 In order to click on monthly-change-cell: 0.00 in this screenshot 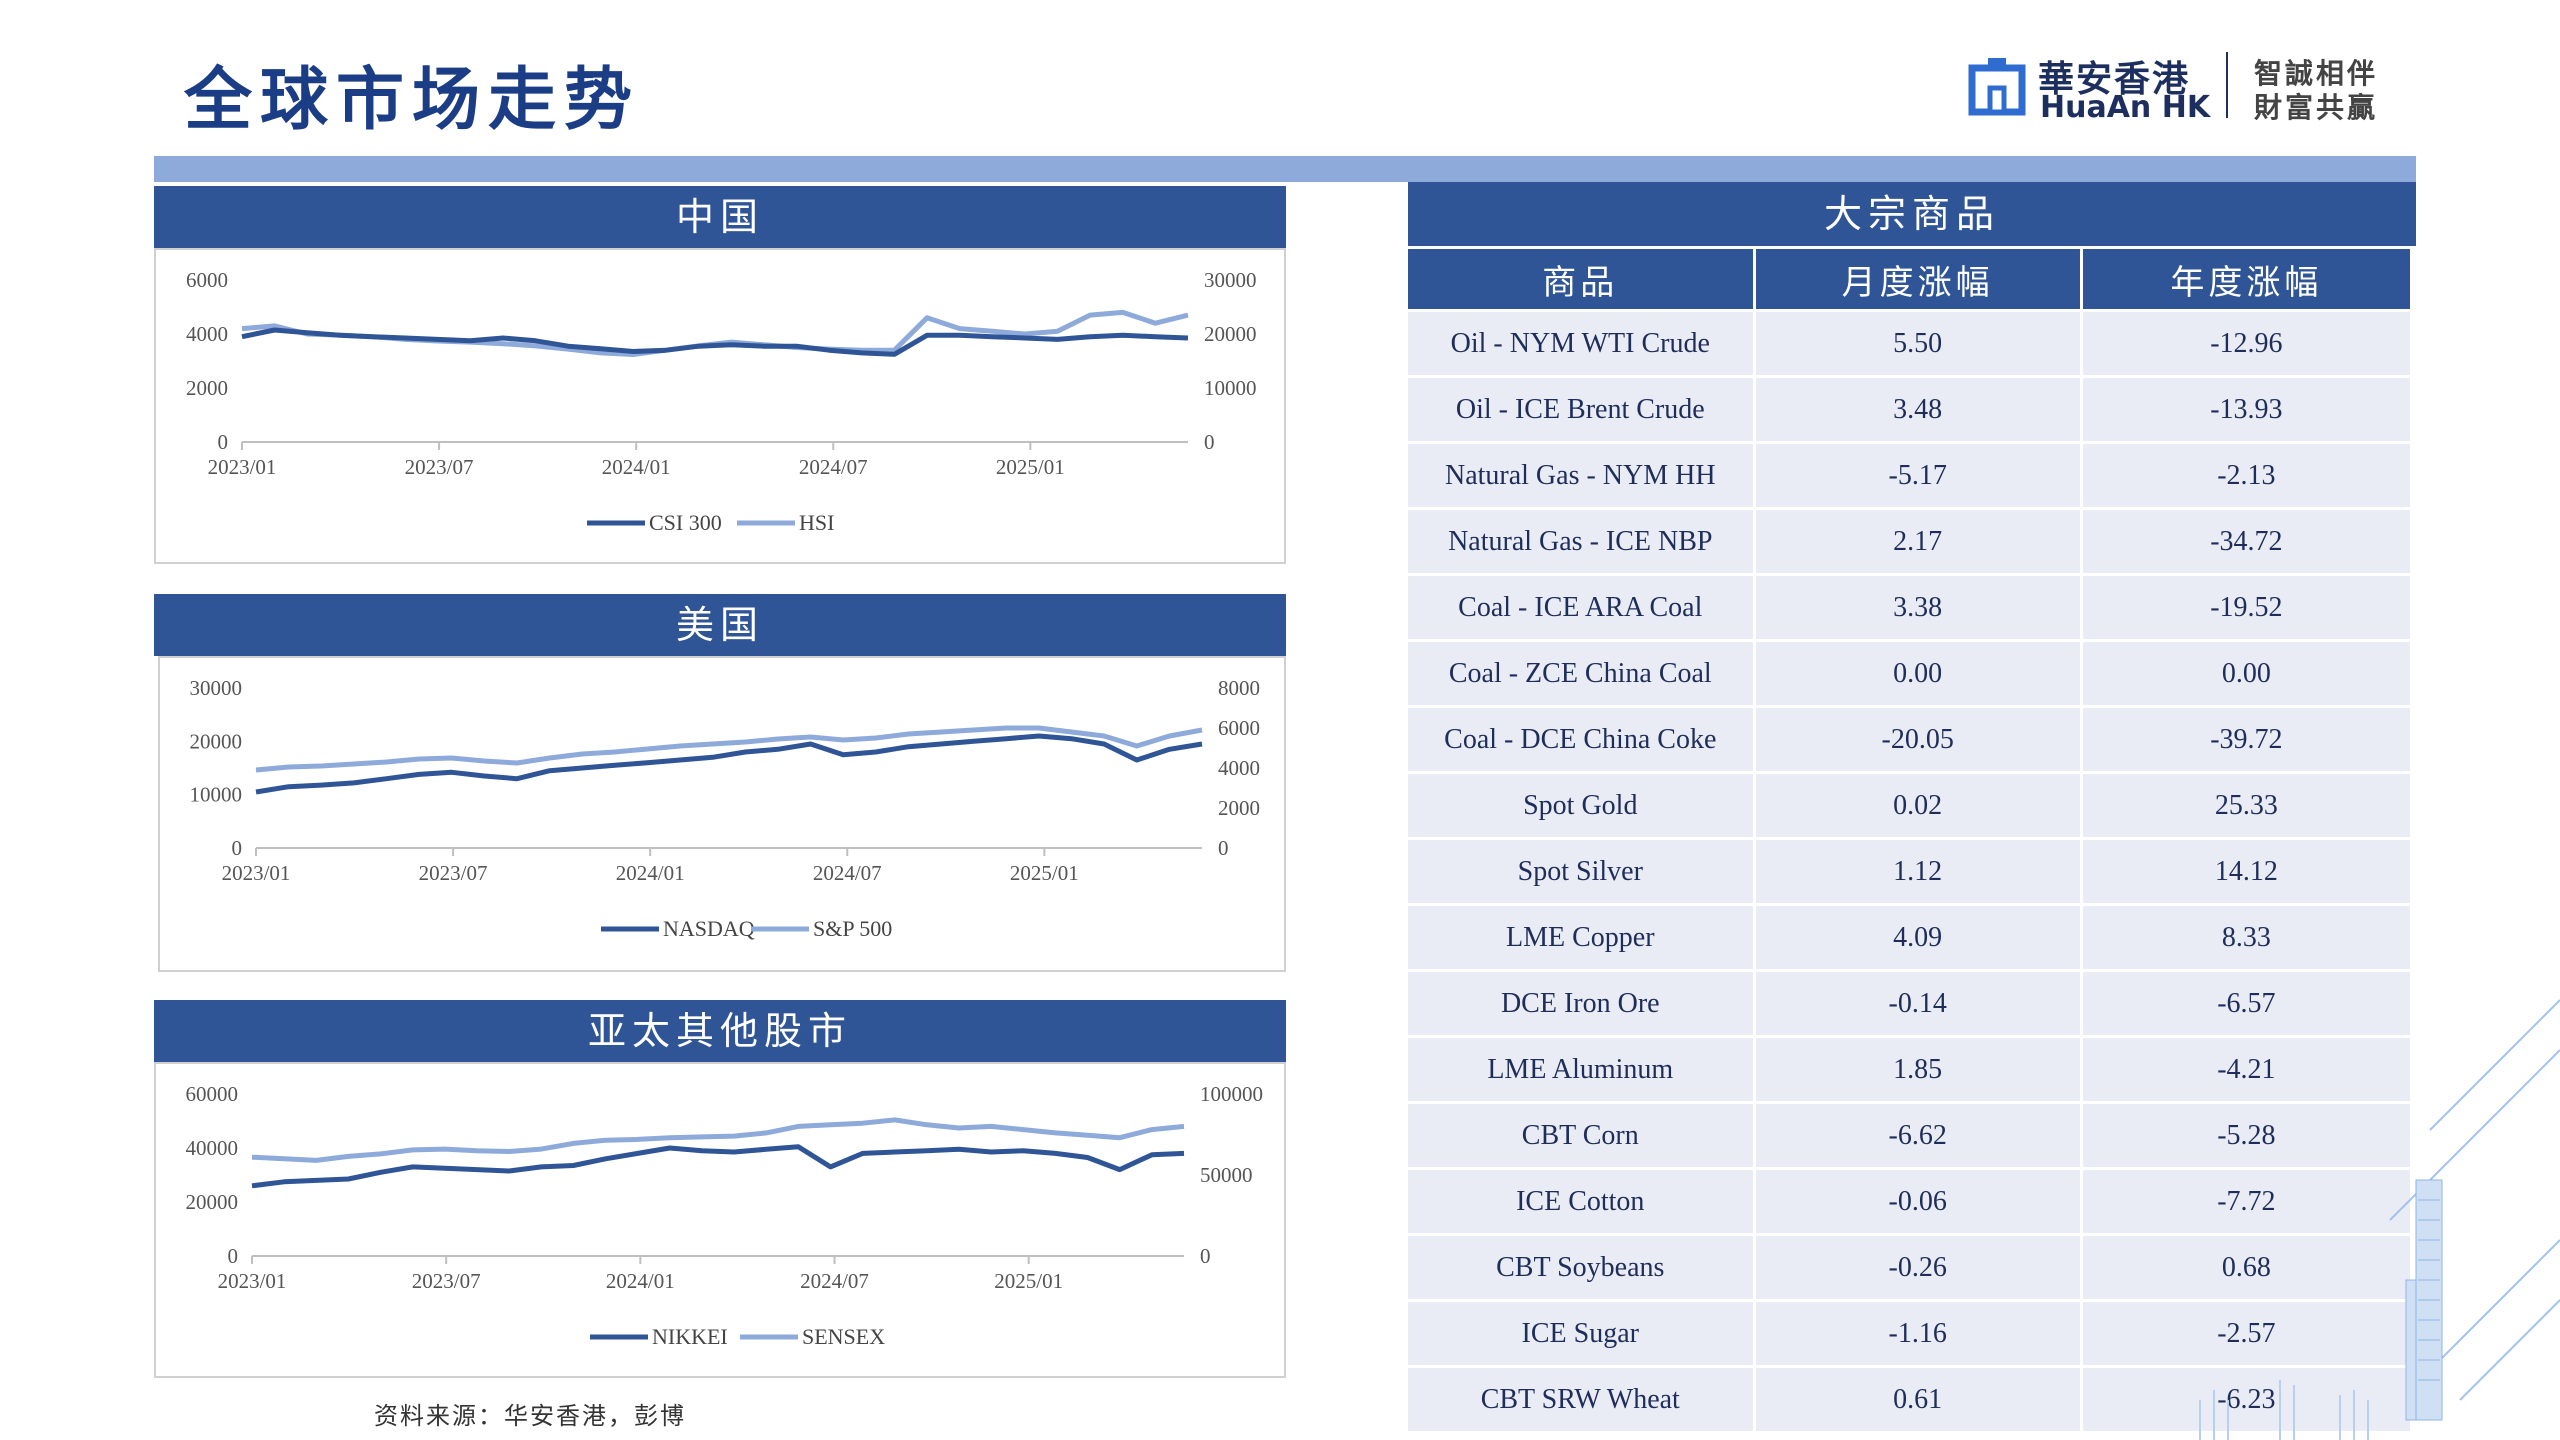, I will do `click(1917, 673)`.